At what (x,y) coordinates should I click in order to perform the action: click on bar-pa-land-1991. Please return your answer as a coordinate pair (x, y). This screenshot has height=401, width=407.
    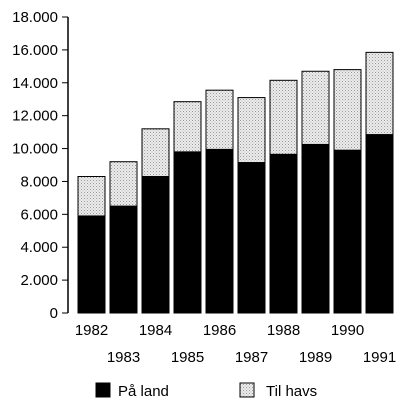
    Looking at the image, I should click on (379, 224).